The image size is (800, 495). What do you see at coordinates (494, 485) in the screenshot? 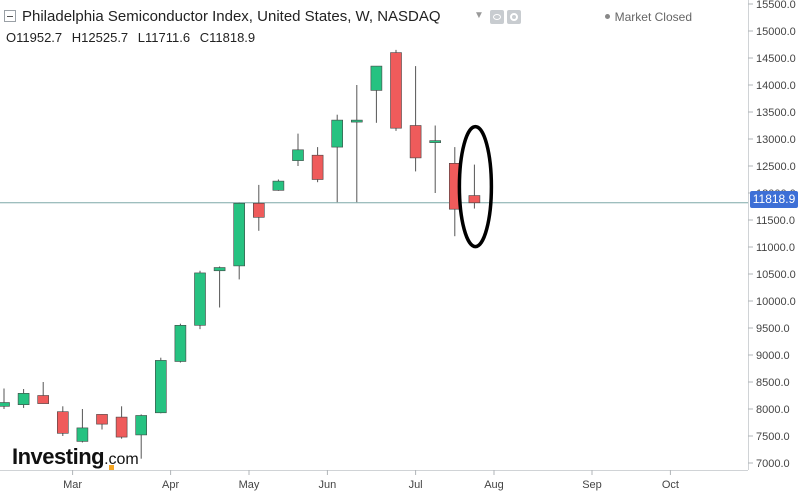
I see `x-tick-label: Aug` at bounding box center [494, 485].